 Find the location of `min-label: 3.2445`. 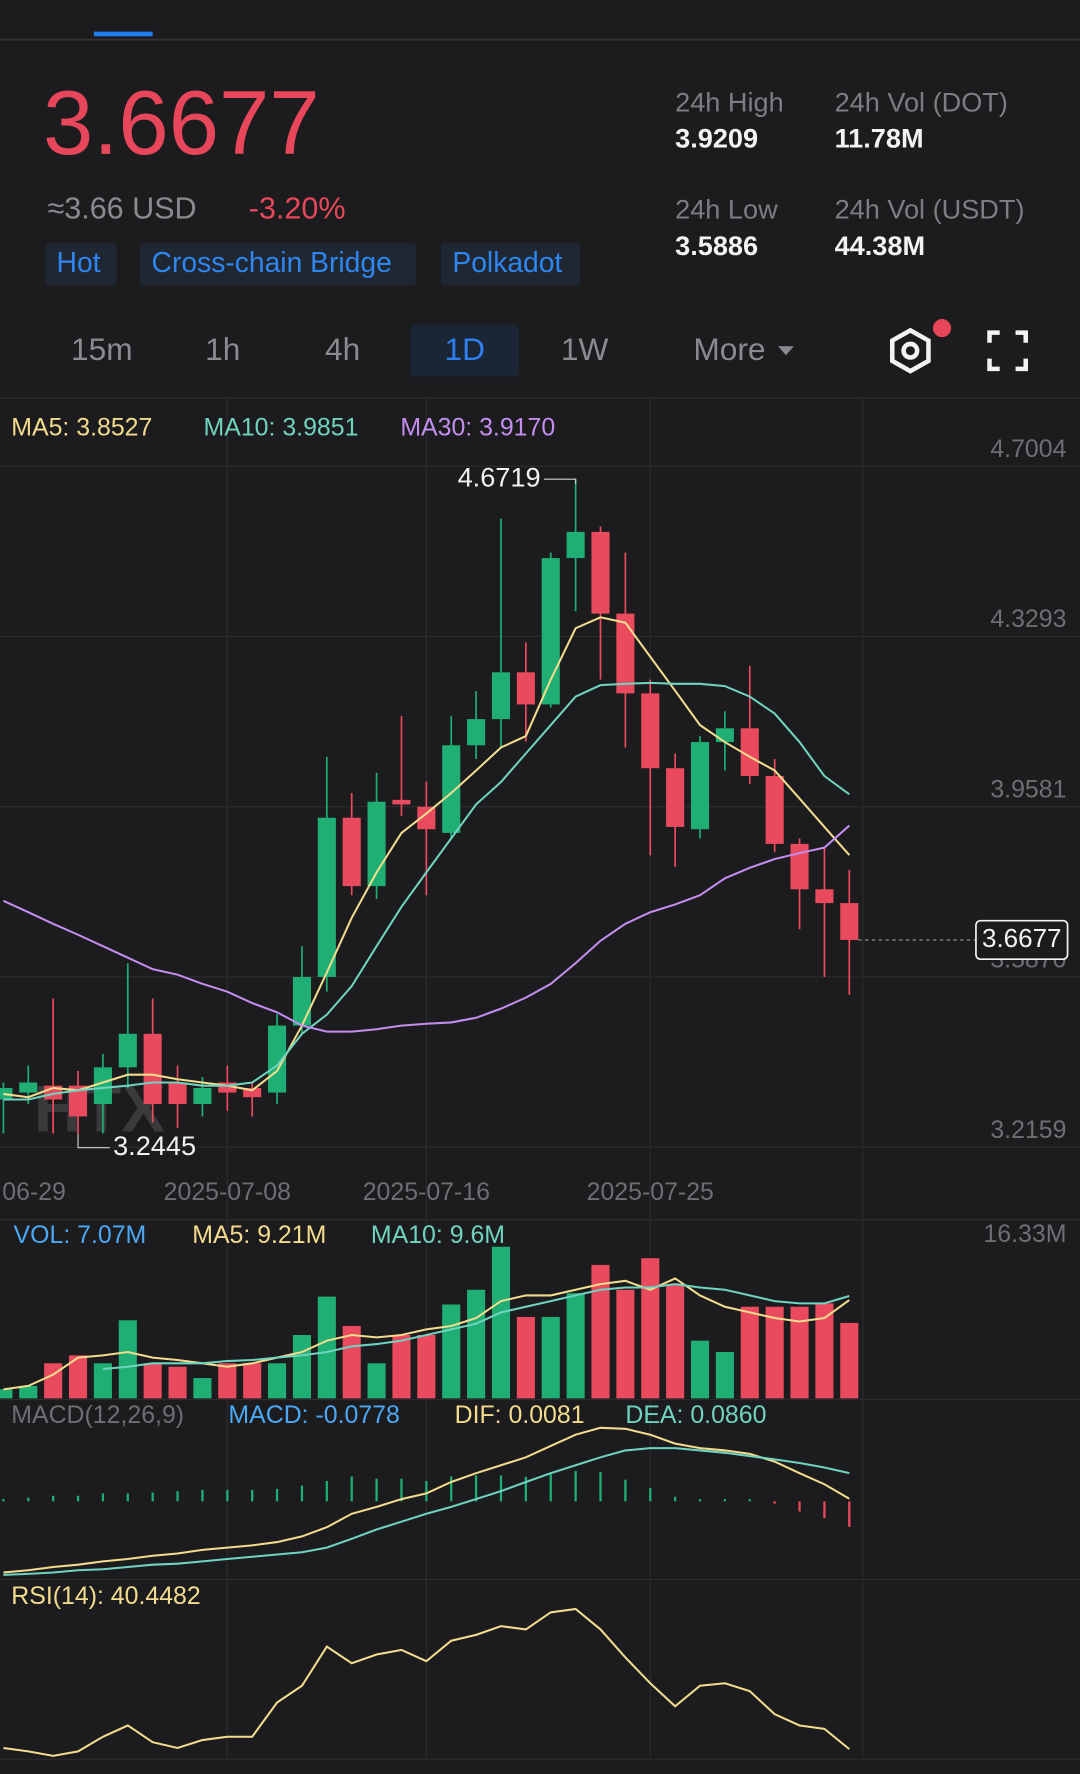

min-label: 3.2445 is located at coordinates (154, 1145).